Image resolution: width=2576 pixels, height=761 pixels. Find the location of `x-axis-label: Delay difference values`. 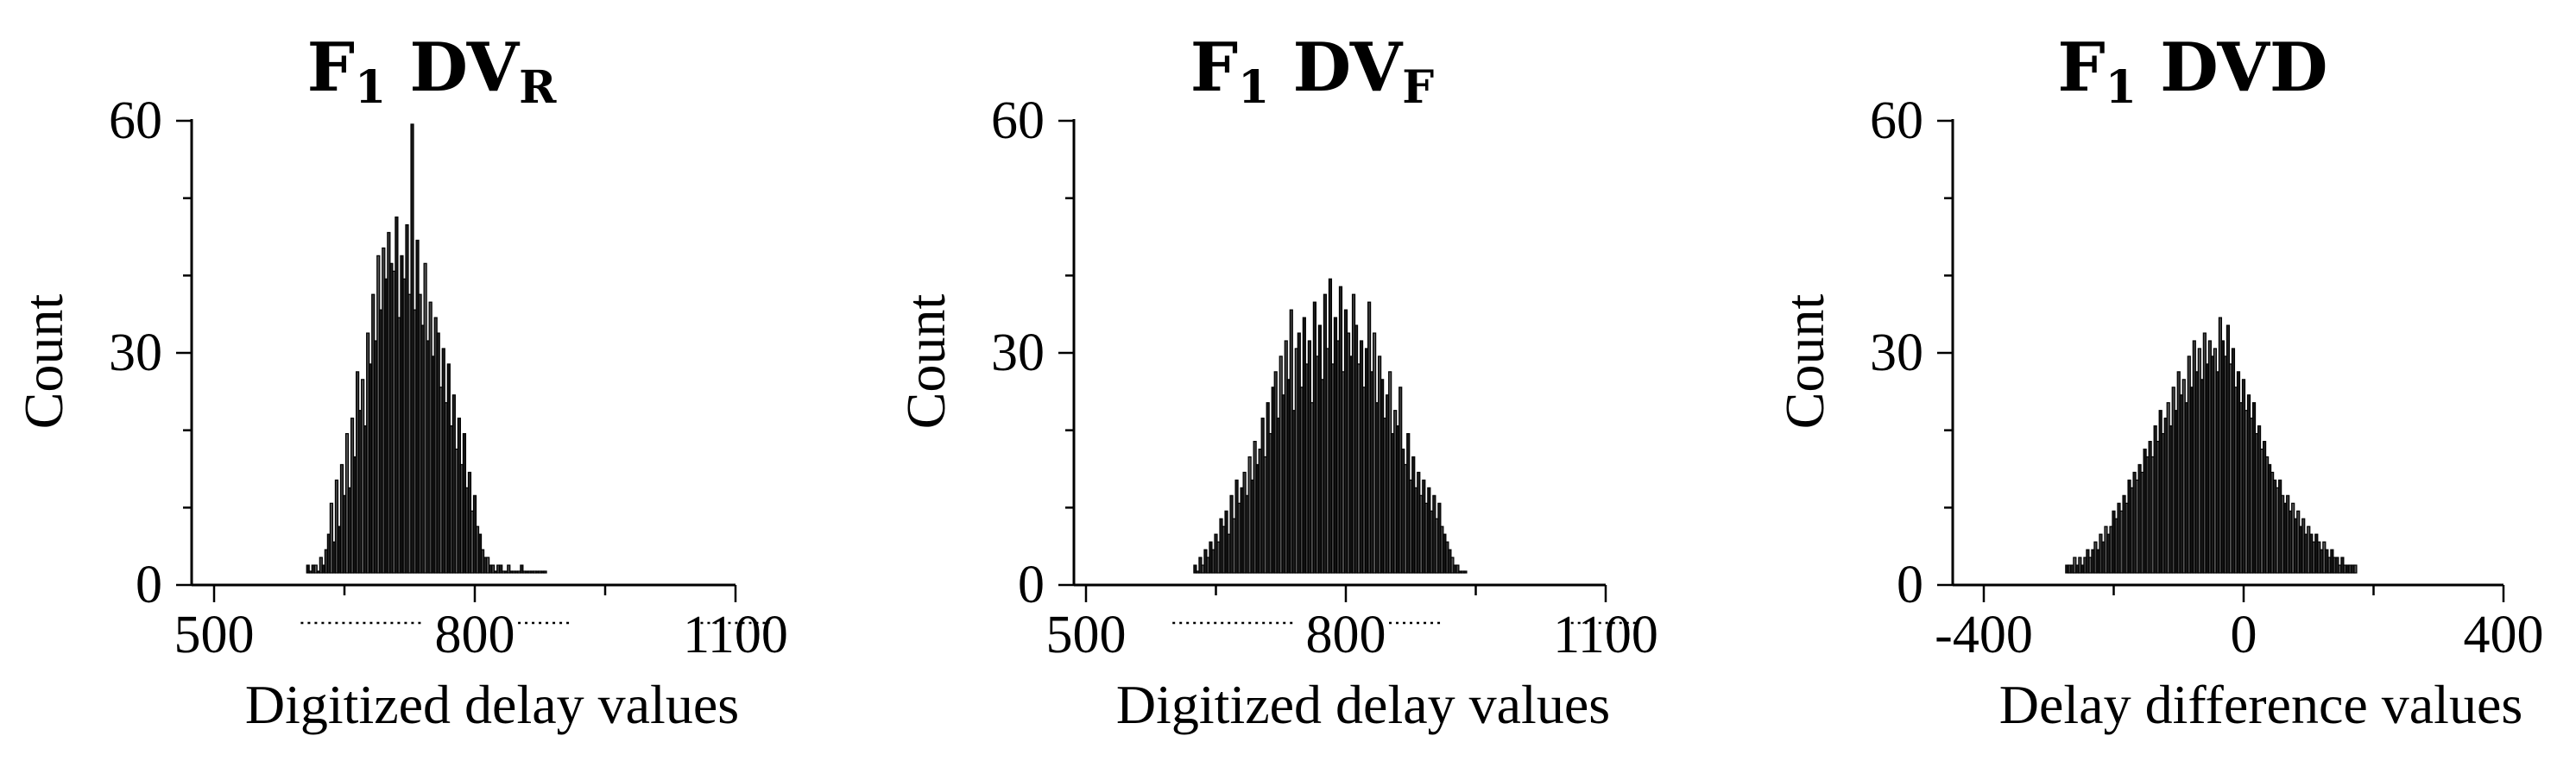

x-axis-label: Delay difference values is located at coordinates (2261, 704).